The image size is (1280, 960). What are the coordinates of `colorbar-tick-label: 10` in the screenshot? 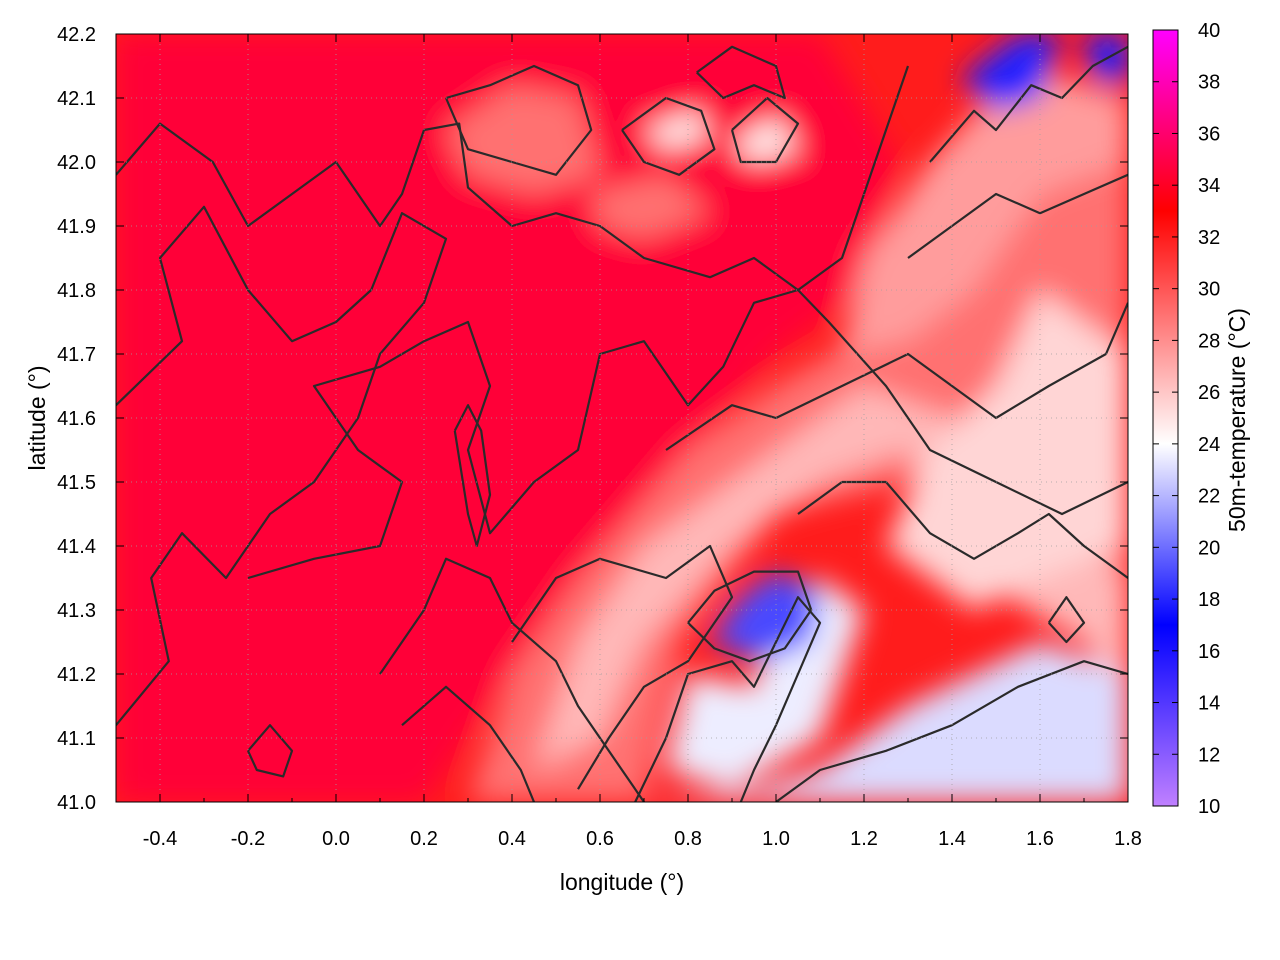 It's located at (1209, 807).